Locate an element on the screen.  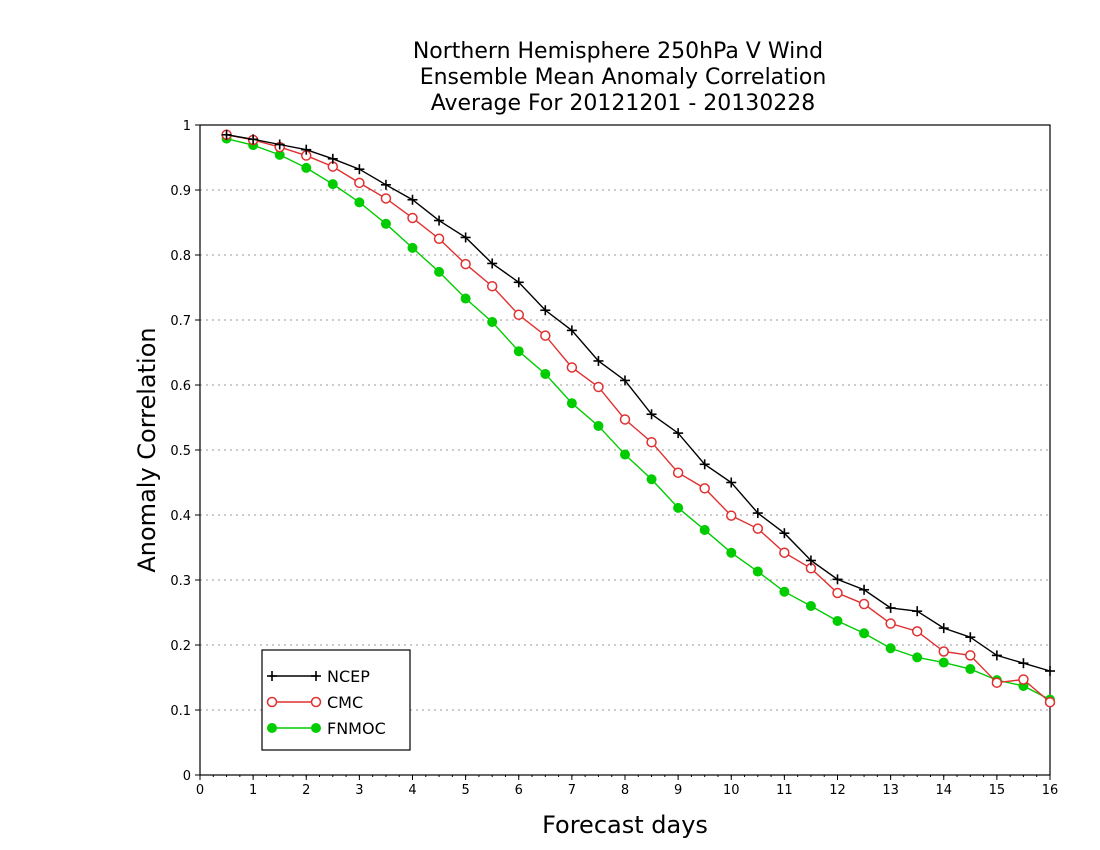
x-tick-label: 8 is located at coordinates (625, 790).